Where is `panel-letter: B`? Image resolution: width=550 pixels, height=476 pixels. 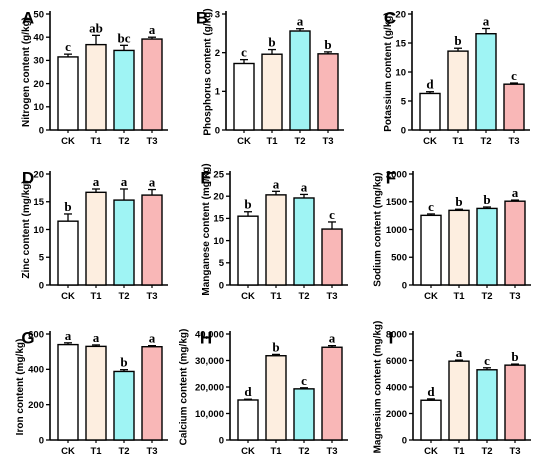
panel-letter: B is located at coordinates (202, 17).